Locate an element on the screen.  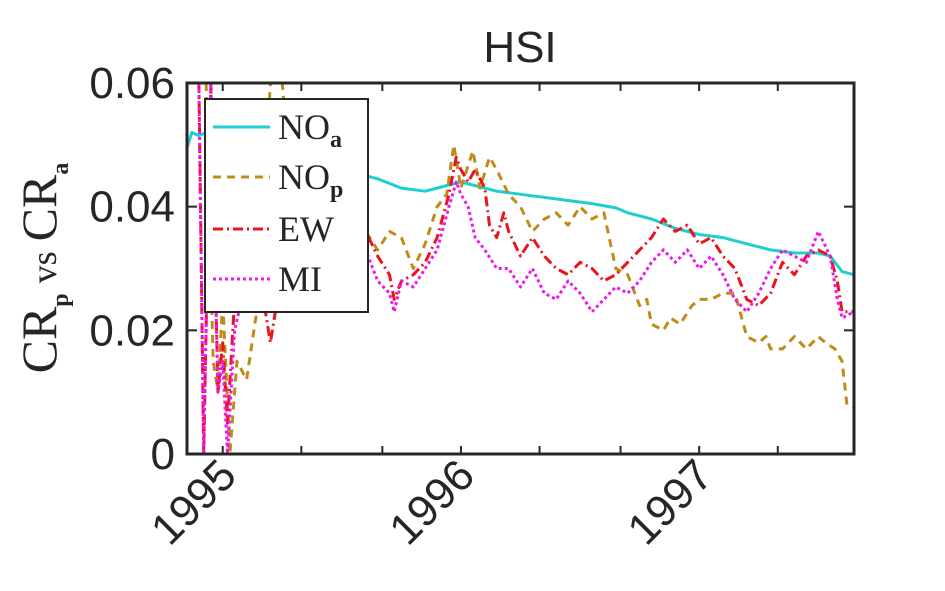
ylabel-cr2: CR is located at coordinates (39, 207).